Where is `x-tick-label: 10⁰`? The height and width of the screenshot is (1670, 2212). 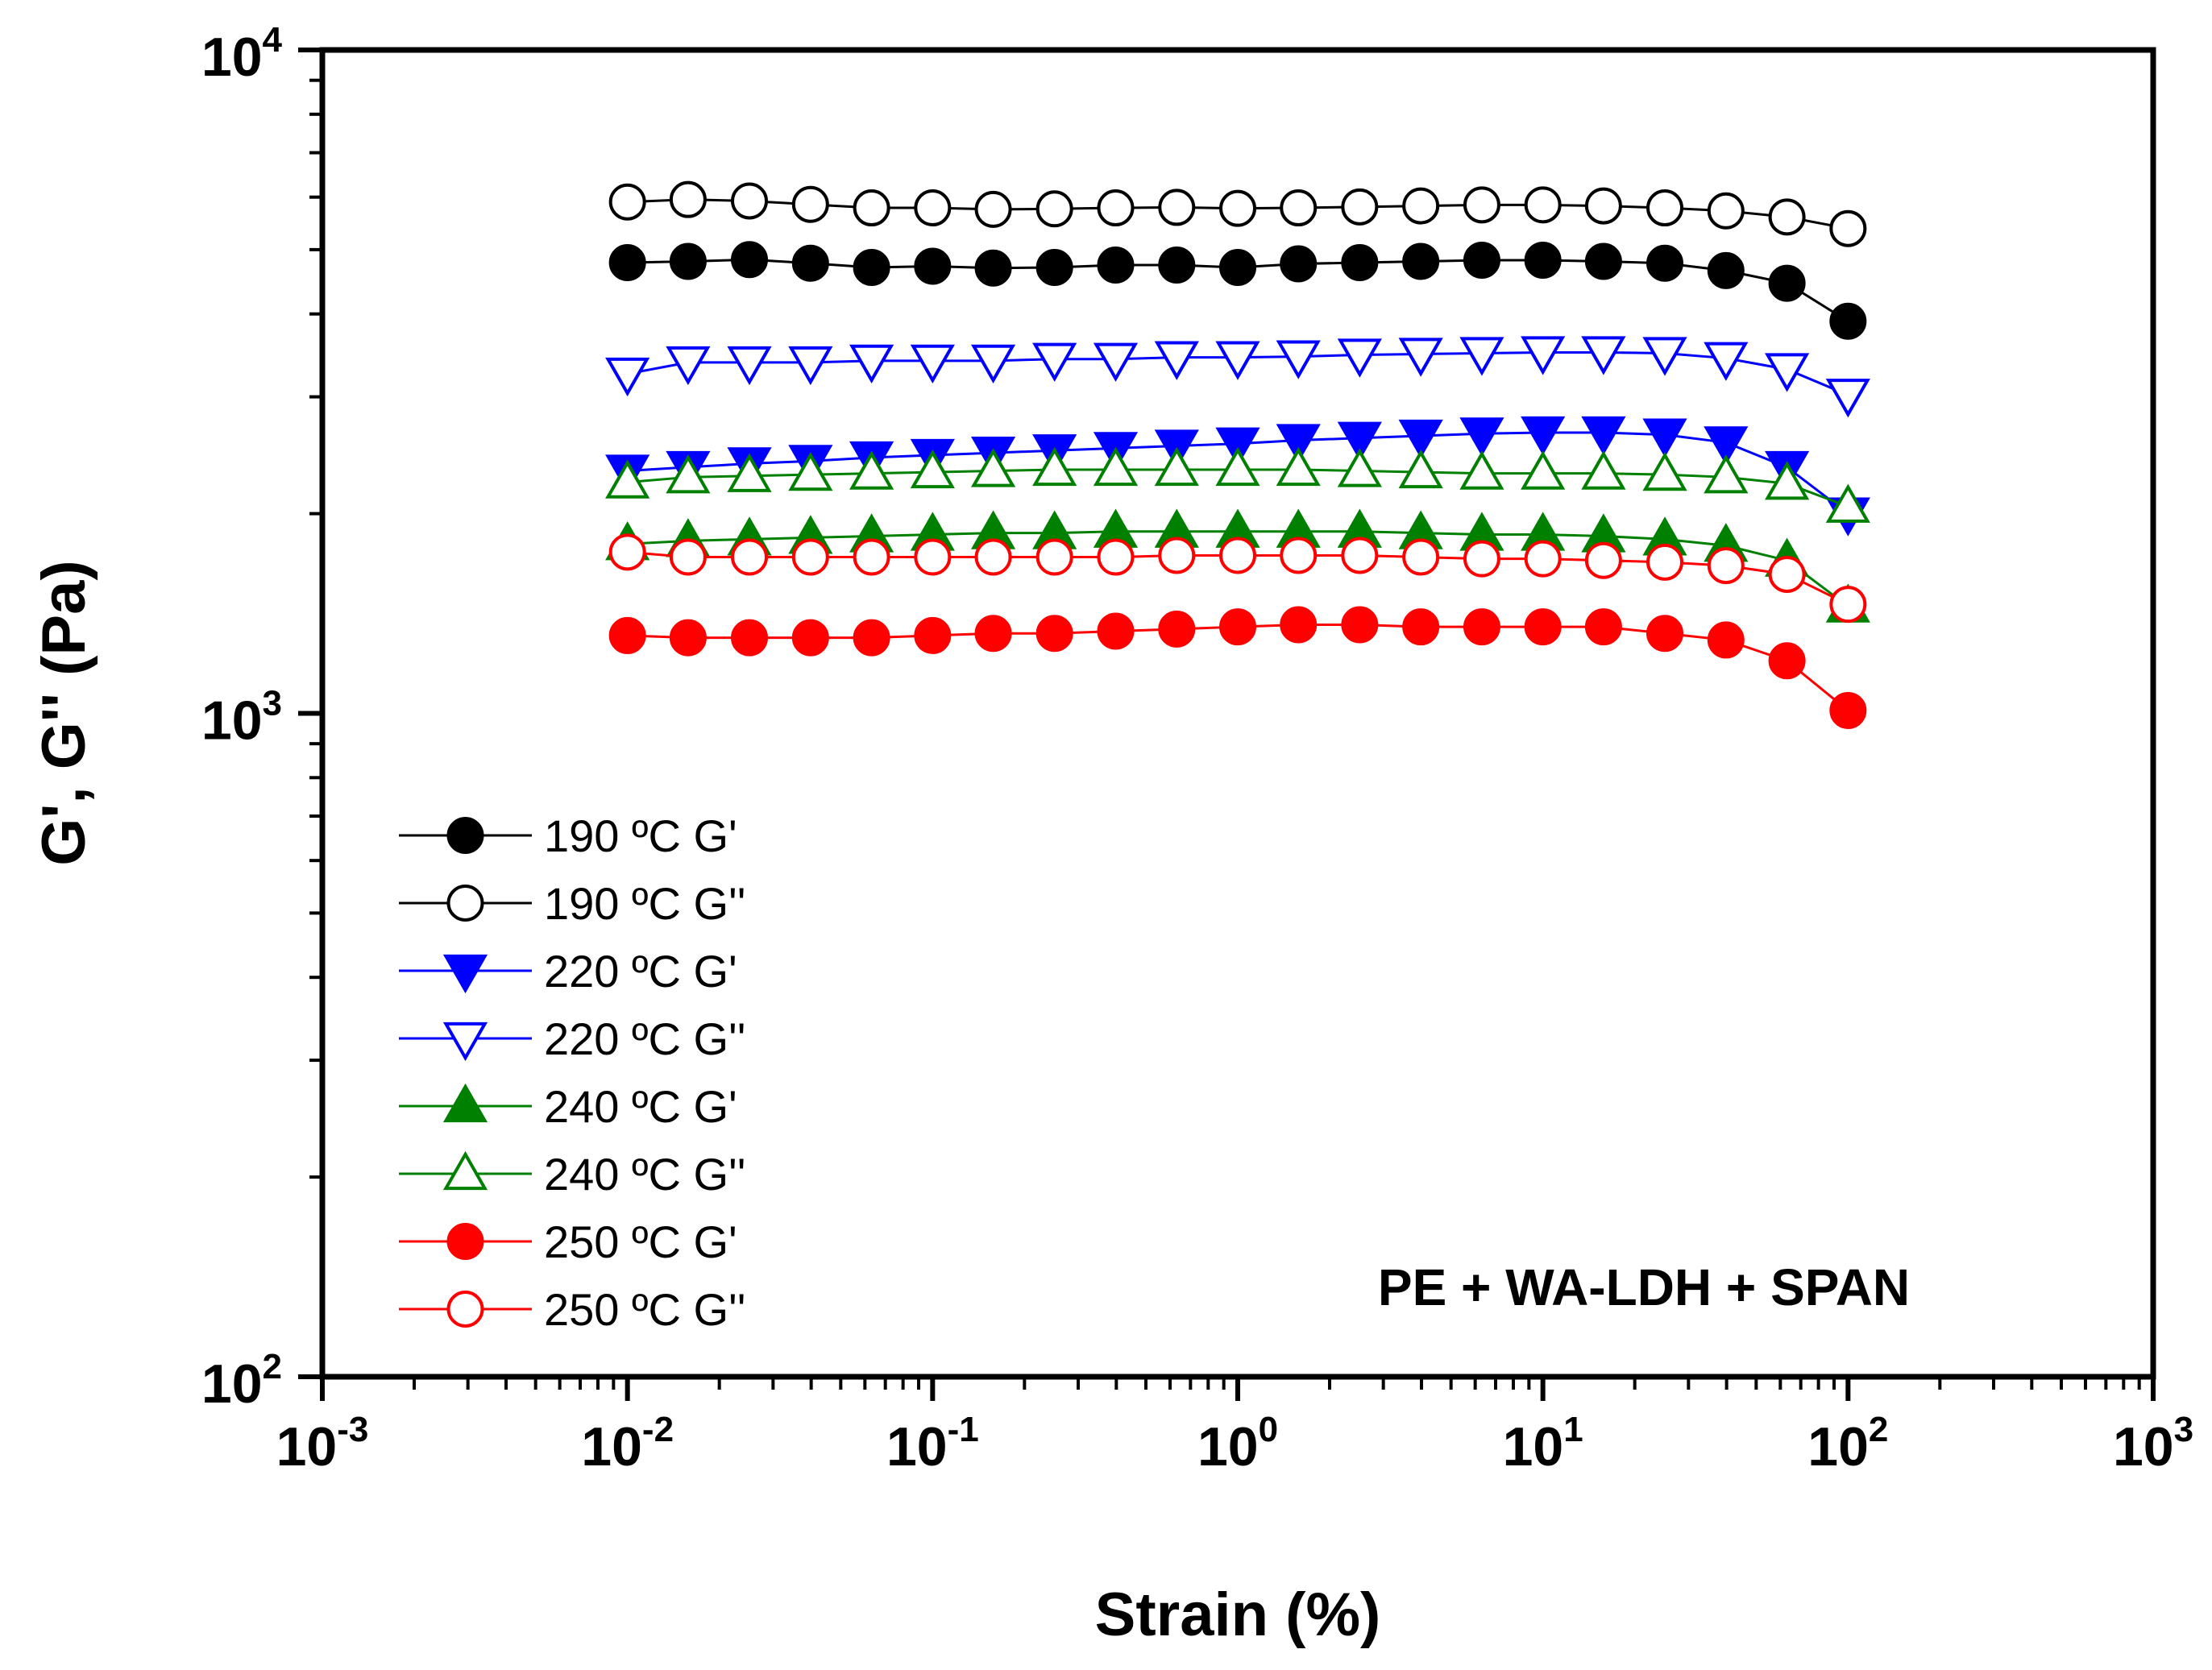
x-tick-label: 10⁰ is located at coordinates (1237, 1443).